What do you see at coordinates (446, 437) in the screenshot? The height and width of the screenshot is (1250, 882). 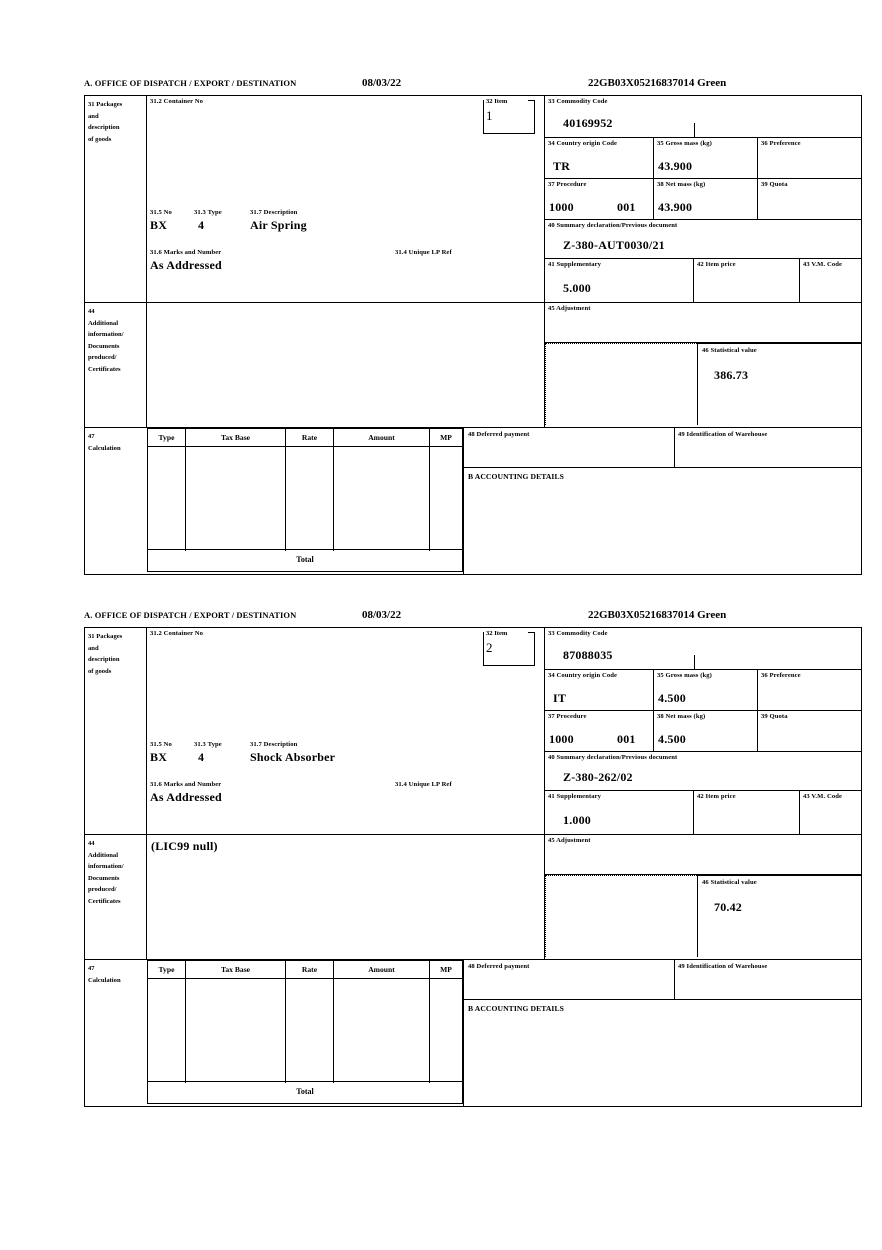 I see `calc-header-mp: MP` at bounding box center [446, 437].